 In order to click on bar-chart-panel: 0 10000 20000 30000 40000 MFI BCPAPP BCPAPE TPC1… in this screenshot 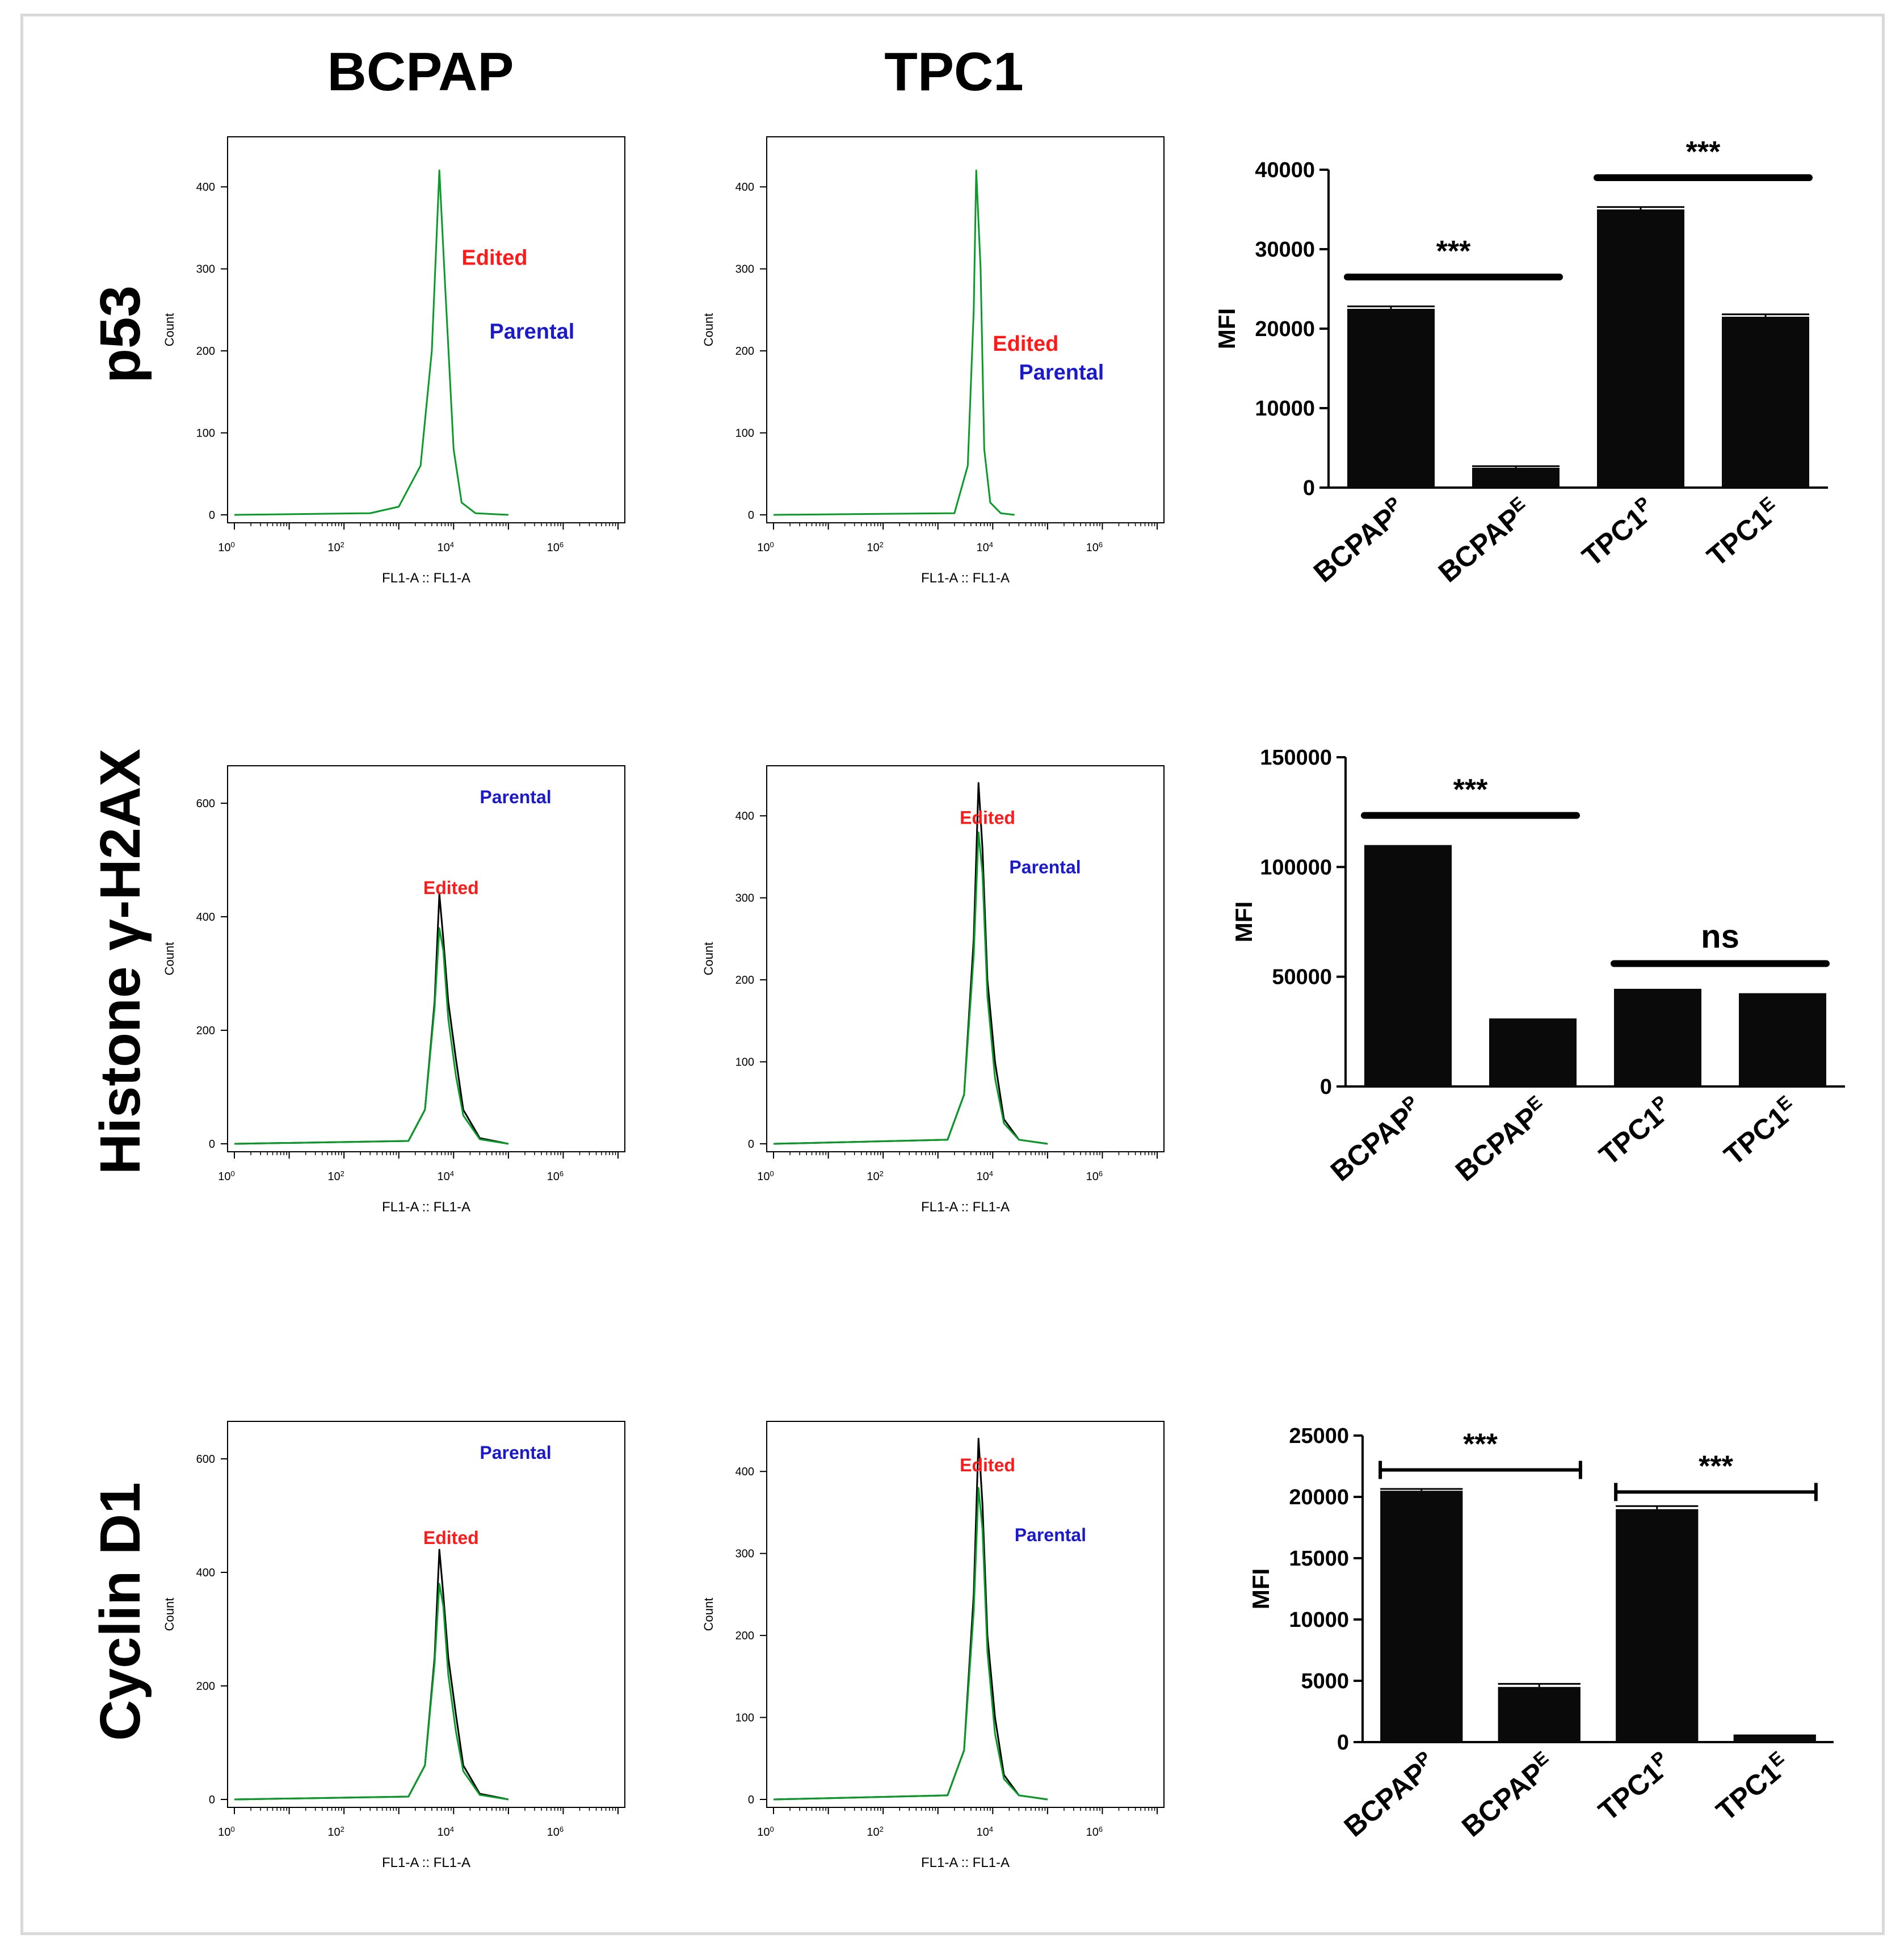, I will do `click(1520, 363)`.